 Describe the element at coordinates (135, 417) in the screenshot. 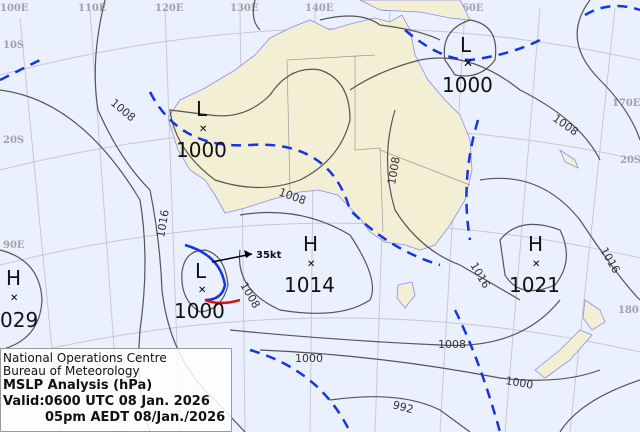

I see `legend-valid-local: 05pm AEDT 08/Jan./2026` at that location.